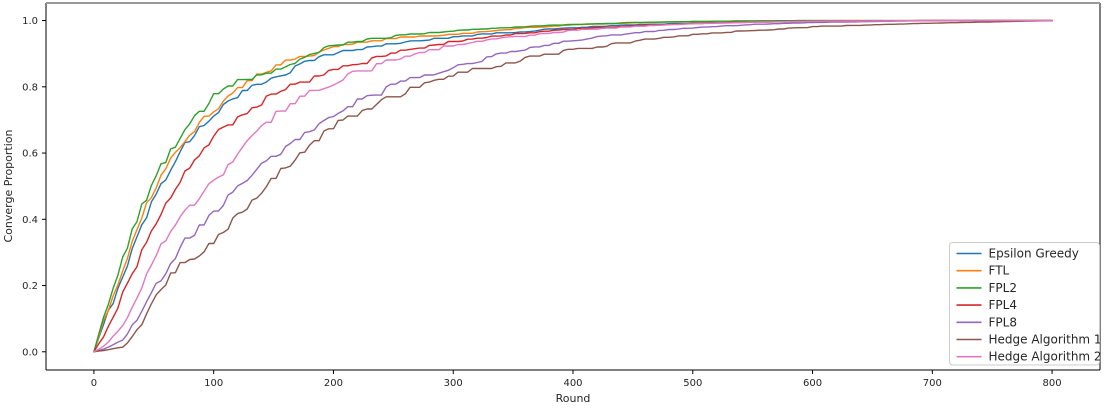  I want to click on legend-label: Epsilon Greedy, so click(1034, 254).